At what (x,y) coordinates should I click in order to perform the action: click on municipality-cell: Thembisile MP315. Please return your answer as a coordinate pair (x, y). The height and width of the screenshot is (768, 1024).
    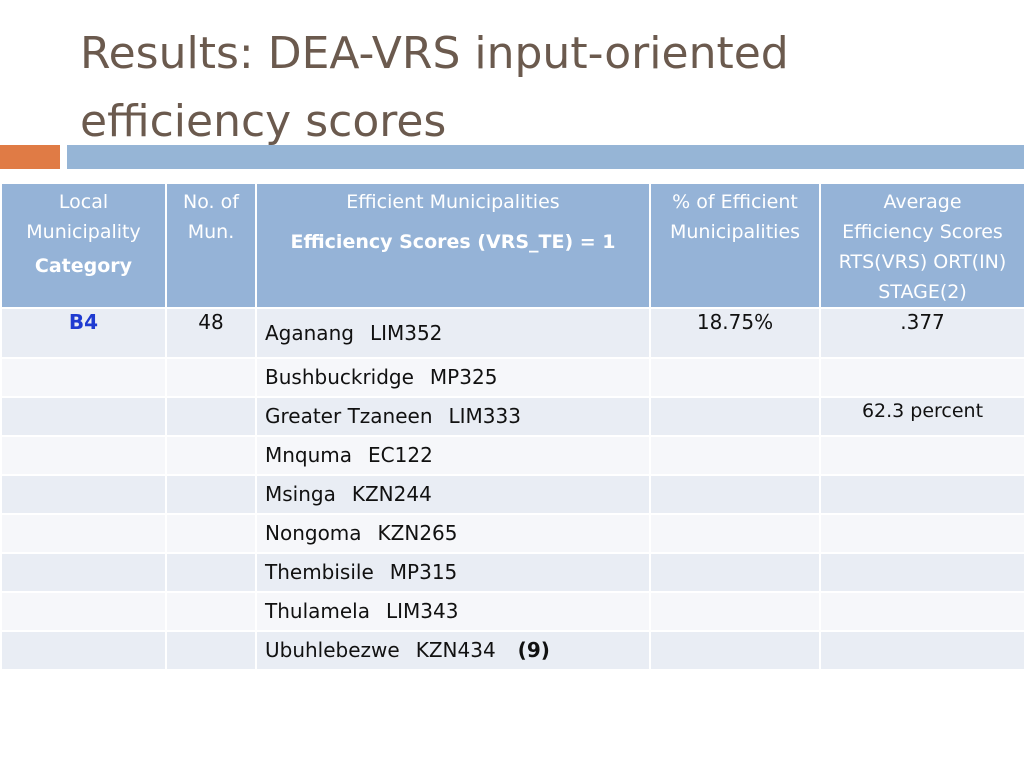
    Looking at the image, I should click on (453, 572).